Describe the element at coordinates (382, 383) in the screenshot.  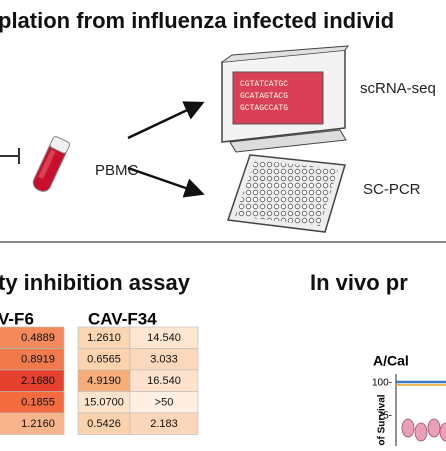
I see `tick-label: 100-` at that location.